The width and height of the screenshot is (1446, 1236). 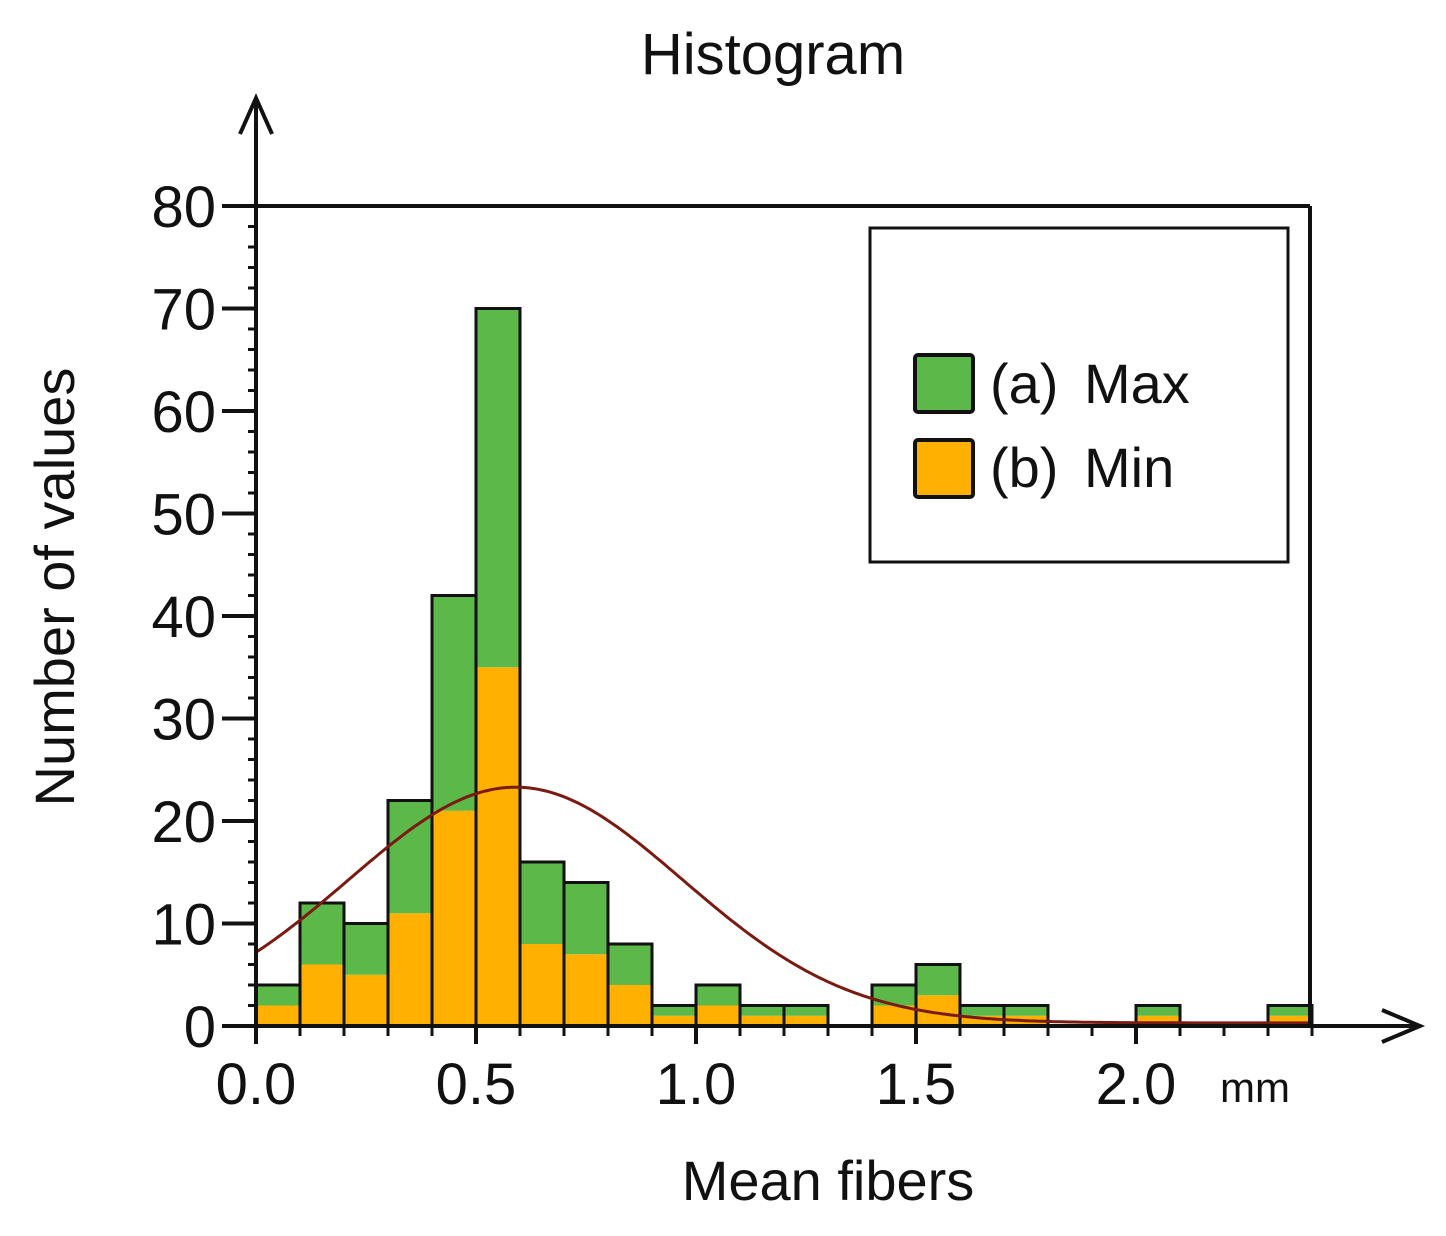 What do you see at coordinates (1255, 1087) in the screenshot?
I see `x-unit-label: mm` at bounding box center [1255, 1087].